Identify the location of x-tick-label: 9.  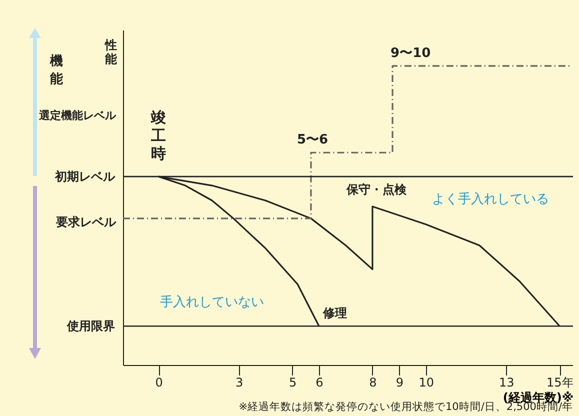
(400, 383).